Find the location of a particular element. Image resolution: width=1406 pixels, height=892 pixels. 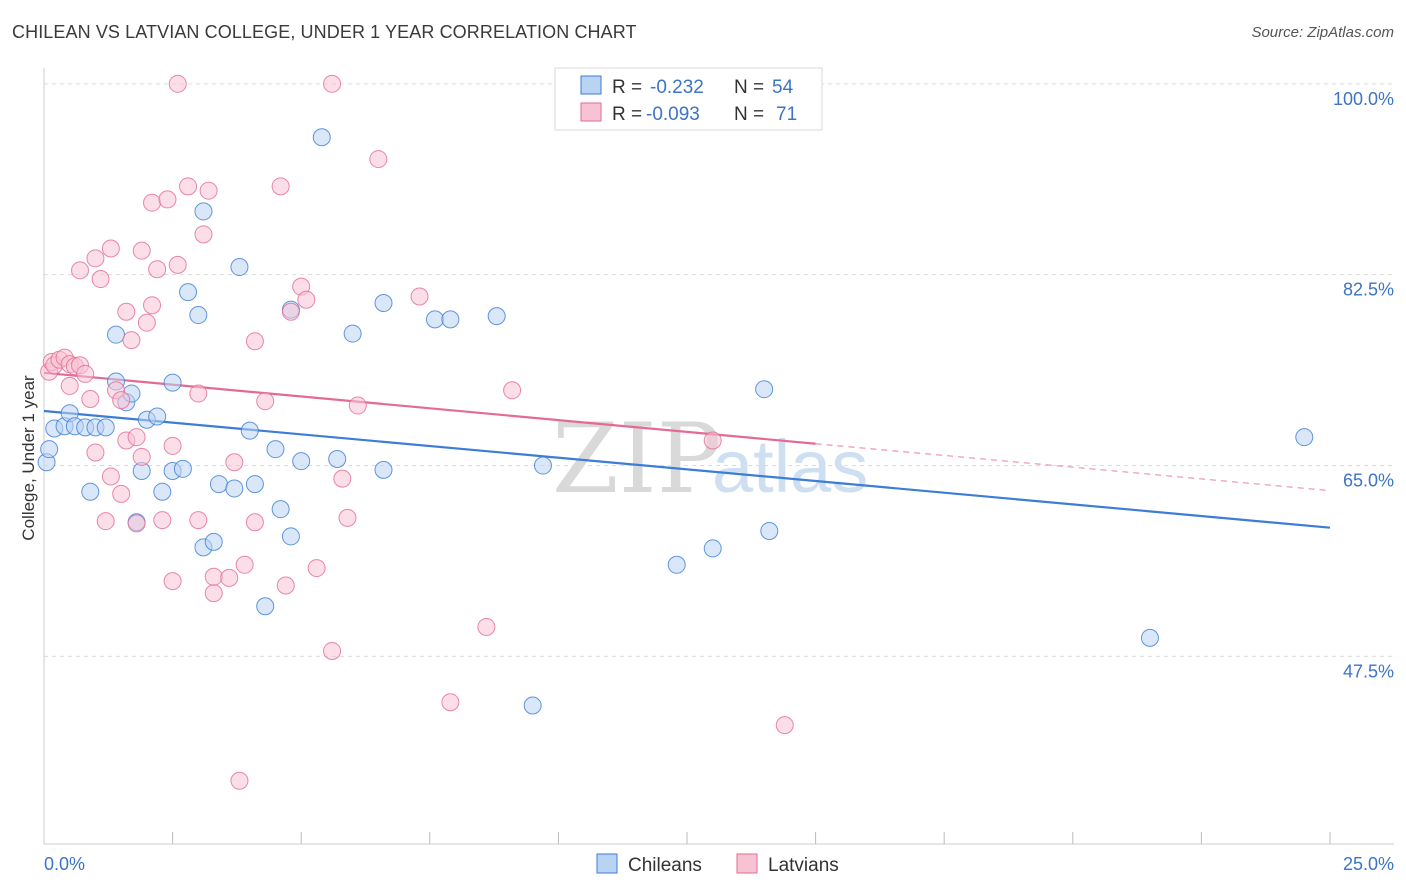

legend-n-value-latvians: 71 is located at coordinates (786, 114).